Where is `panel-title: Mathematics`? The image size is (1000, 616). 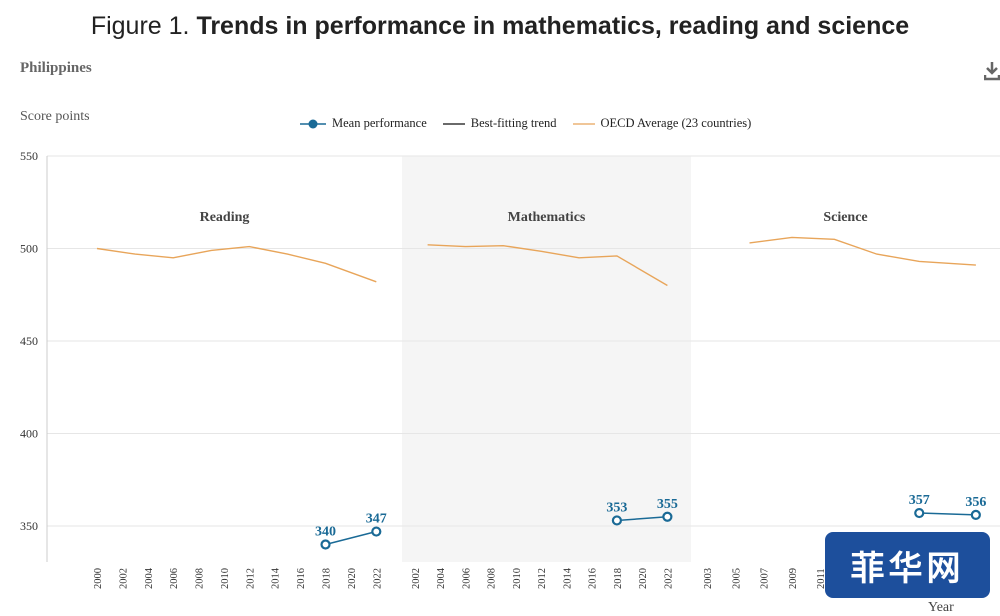
panel-title: Mathematics is located at coordinates (547, 217).